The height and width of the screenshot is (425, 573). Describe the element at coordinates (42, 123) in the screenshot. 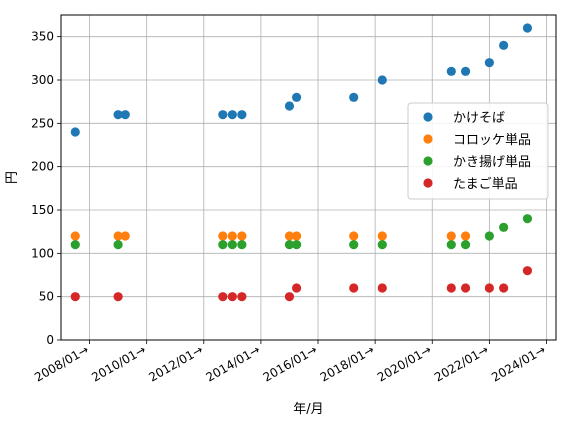

I see `y-tick-label: 250` at that location.